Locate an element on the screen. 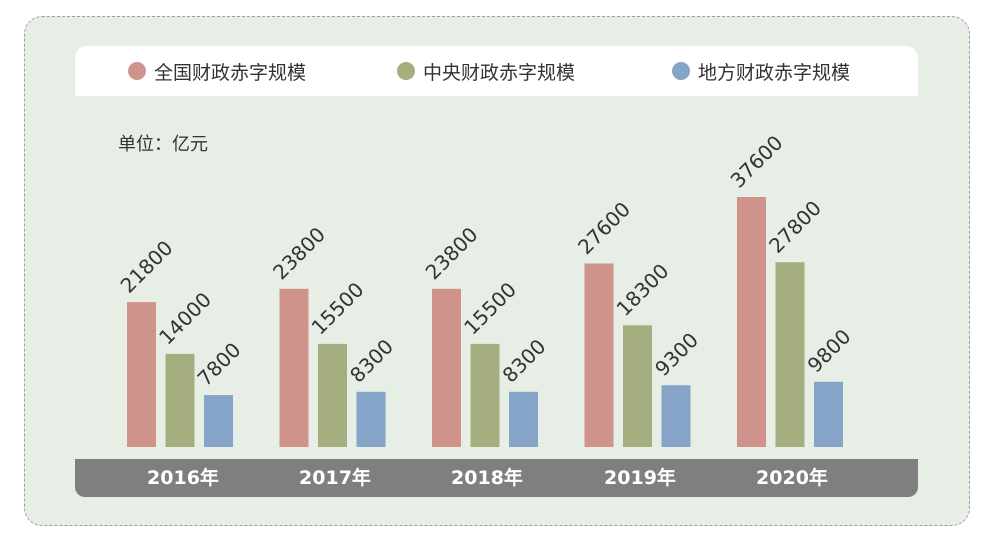 The height and width of the screenshot is (543, 1000). value-label-local-1: 8300 is located at coordinates (371, 360).